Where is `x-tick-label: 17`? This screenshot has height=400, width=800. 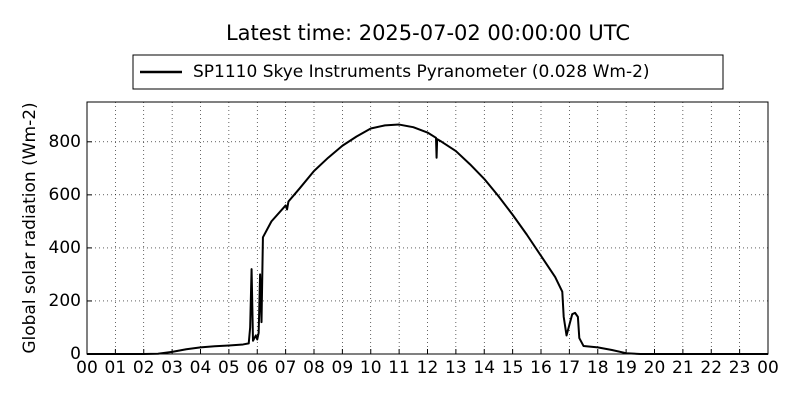
x-tick-label: 17 is located at coordinates (570, 368).